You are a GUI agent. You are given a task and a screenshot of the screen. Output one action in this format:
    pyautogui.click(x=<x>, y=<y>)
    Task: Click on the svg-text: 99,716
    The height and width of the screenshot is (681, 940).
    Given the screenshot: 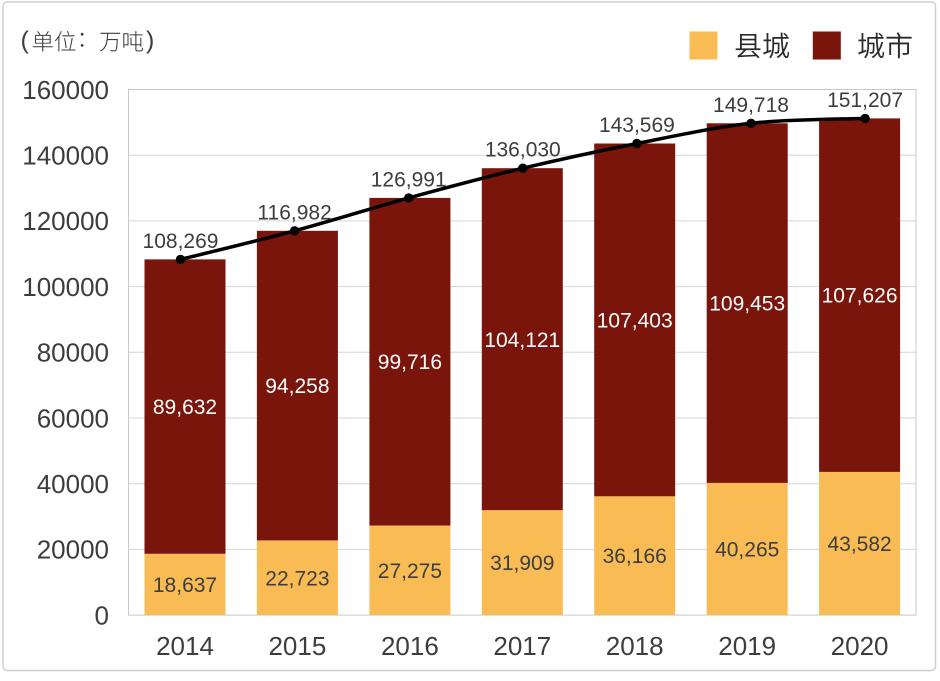 What is the action you would take?
    pyautogui.click(x=410, y=362)
    